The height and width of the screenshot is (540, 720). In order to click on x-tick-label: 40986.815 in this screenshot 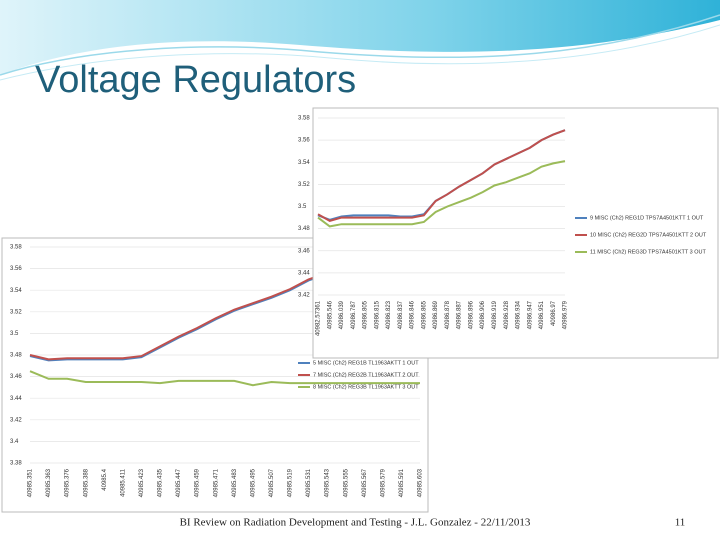, I will do `click(377, 314)`.